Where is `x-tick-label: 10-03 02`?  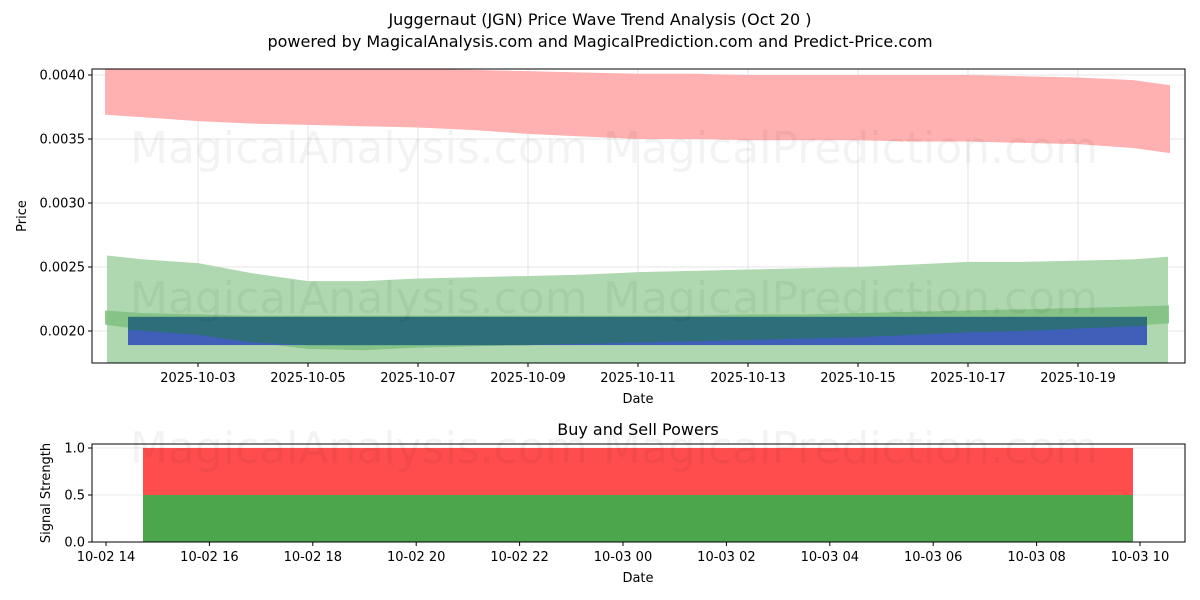
x-tick-label: 10-03 02 is located at coordinates (726, 557).